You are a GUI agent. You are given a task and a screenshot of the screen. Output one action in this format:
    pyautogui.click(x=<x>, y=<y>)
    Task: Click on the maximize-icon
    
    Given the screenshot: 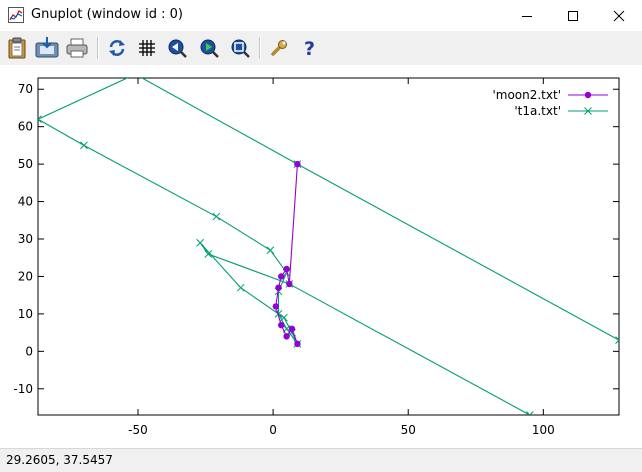 What is the action you would take?
    pyautogui.click(x=573, y=15)
    